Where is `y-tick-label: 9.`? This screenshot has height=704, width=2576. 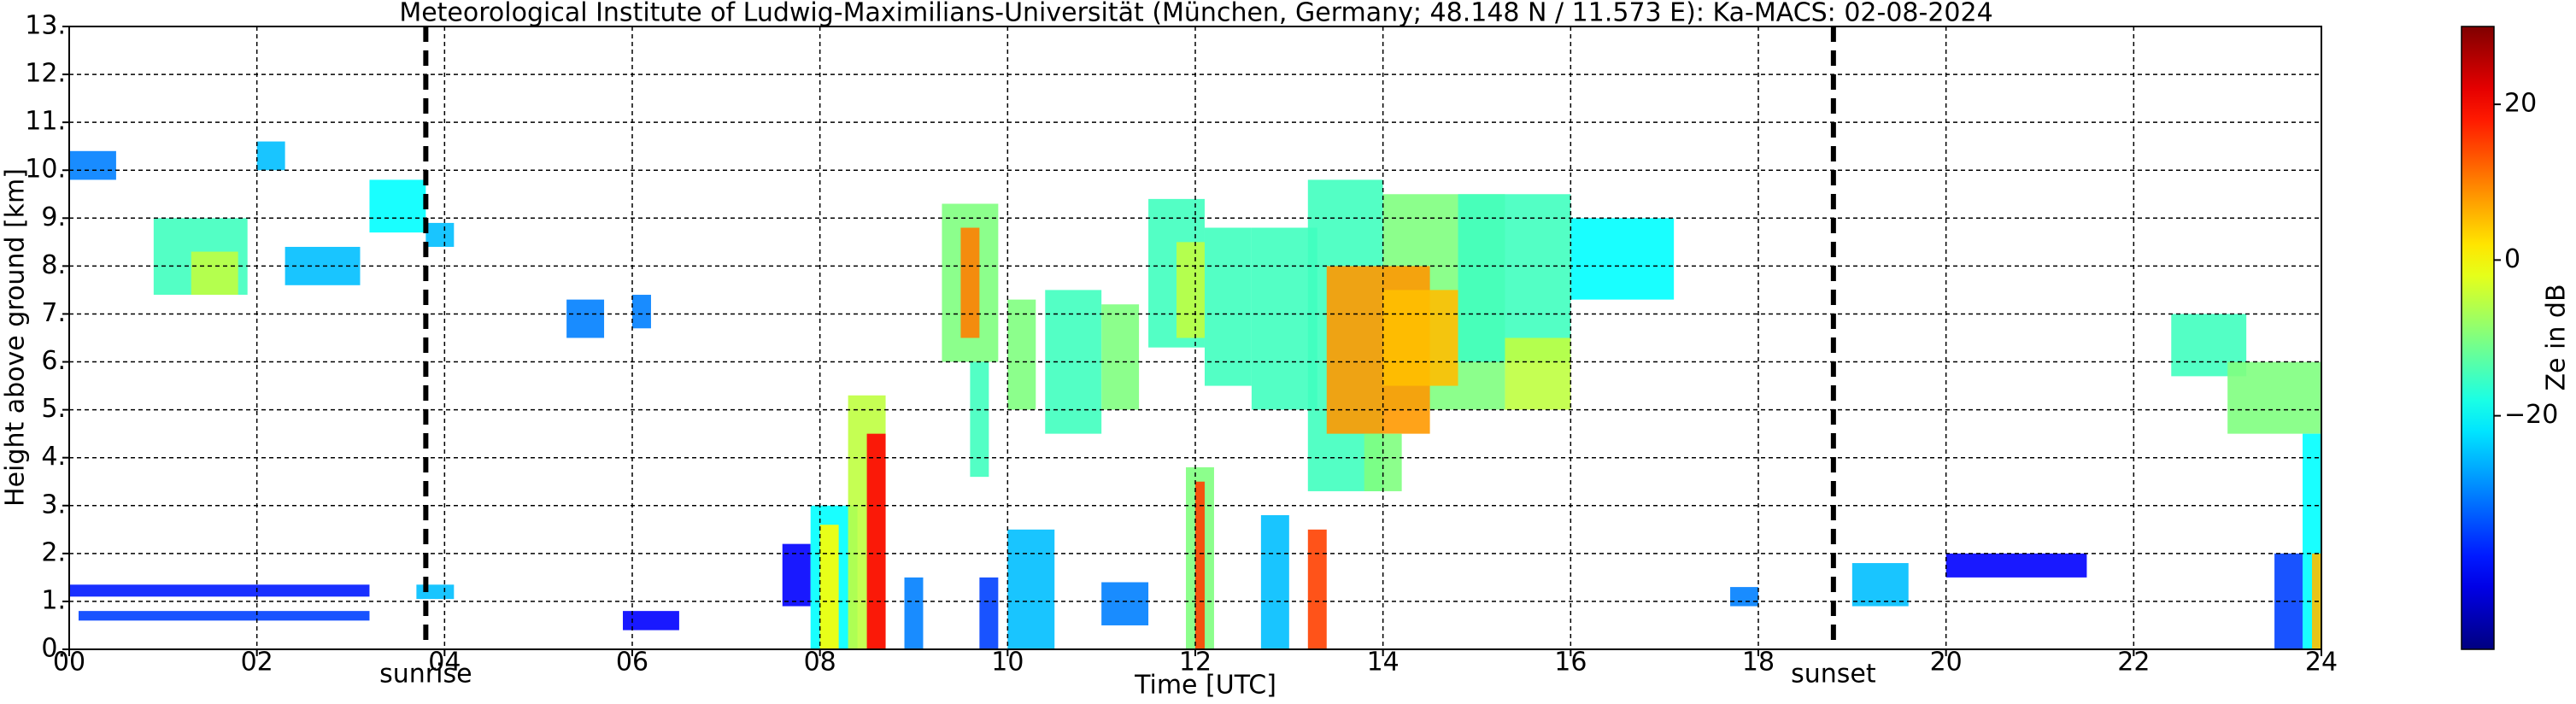
y-tick-label: 9. is located at coordinates (53, 217).